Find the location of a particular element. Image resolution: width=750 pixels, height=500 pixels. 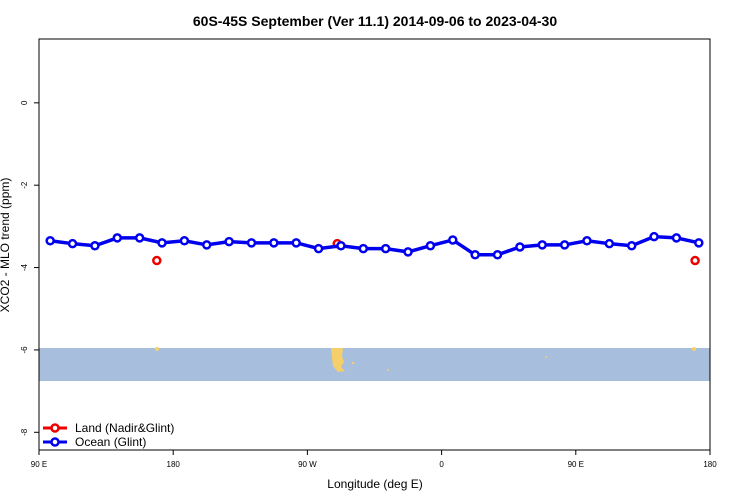

map-strip is located at coordinates (374, 364).